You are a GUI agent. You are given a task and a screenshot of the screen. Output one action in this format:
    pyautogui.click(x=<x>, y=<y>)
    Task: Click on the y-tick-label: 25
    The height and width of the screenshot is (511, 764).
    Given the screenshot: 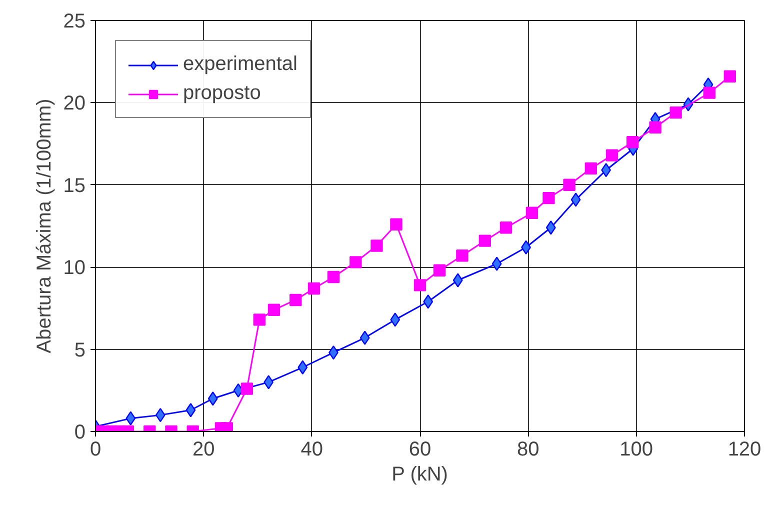 What is the action you would take?
    pyautogui.click(x=74, y=21)
    